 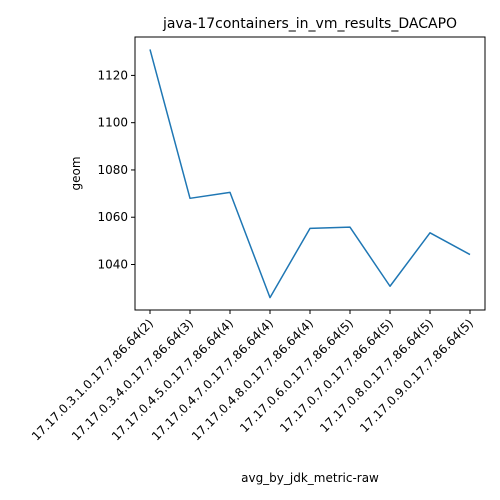 What do you see at coordinates (112, 217) in the screenshot?
I see `y-tick-label: 1060` at bounding box center [112, 217].